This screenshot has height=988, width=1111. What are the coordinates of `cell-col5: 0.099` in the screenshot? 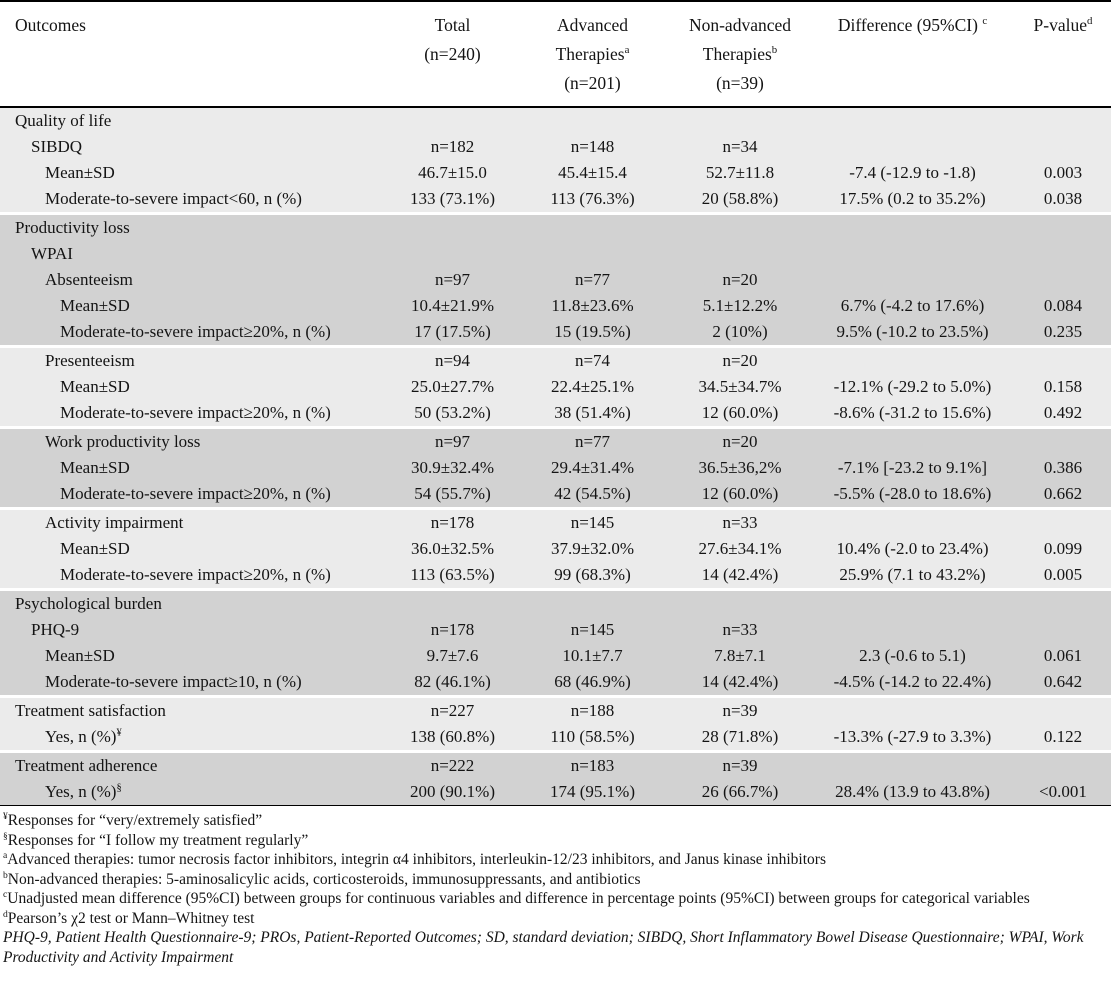 It's located at (1063, 549).